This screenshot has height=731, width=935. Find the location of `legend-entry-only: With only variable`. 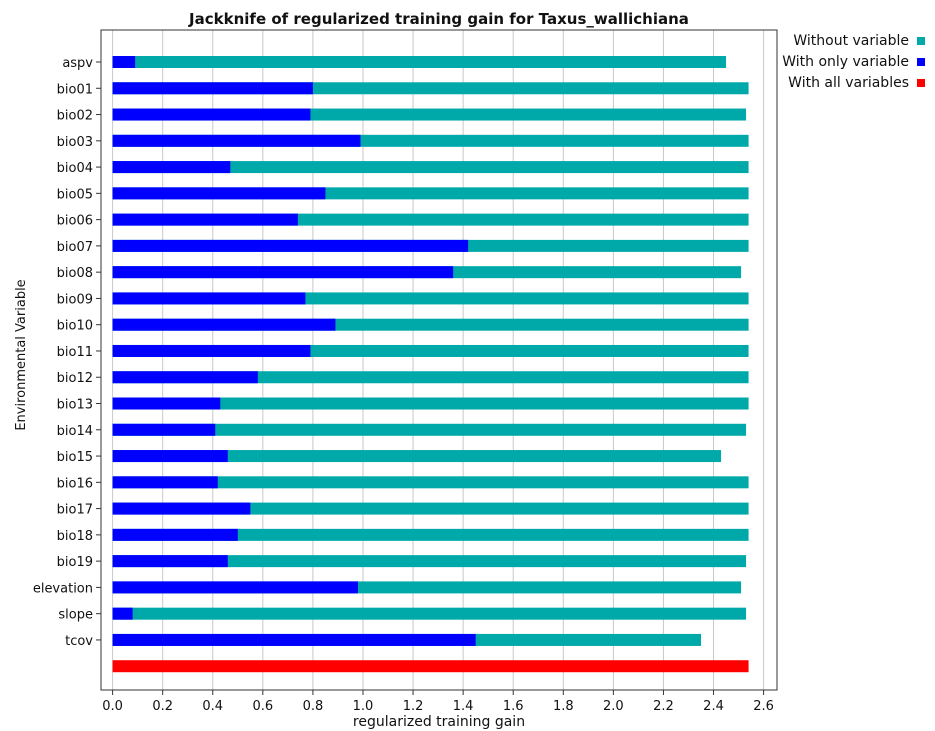

legend-entry-only: With only variable is located at coordinates (853, 61).